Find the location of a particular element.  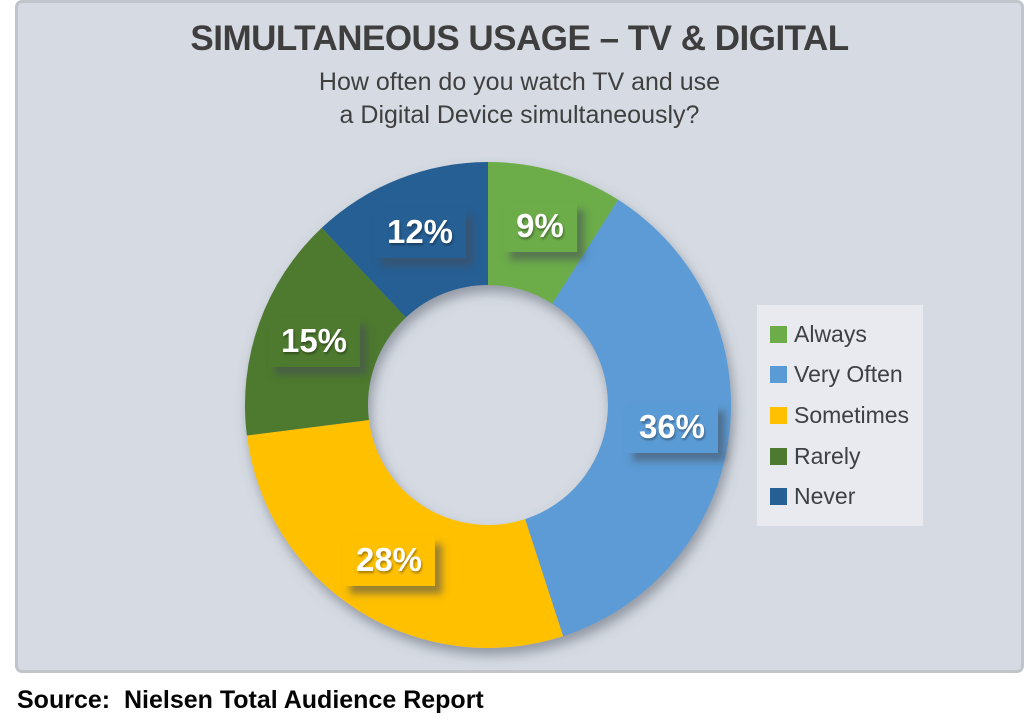

legend-label-always: Always is located at coordinates (830, 333).